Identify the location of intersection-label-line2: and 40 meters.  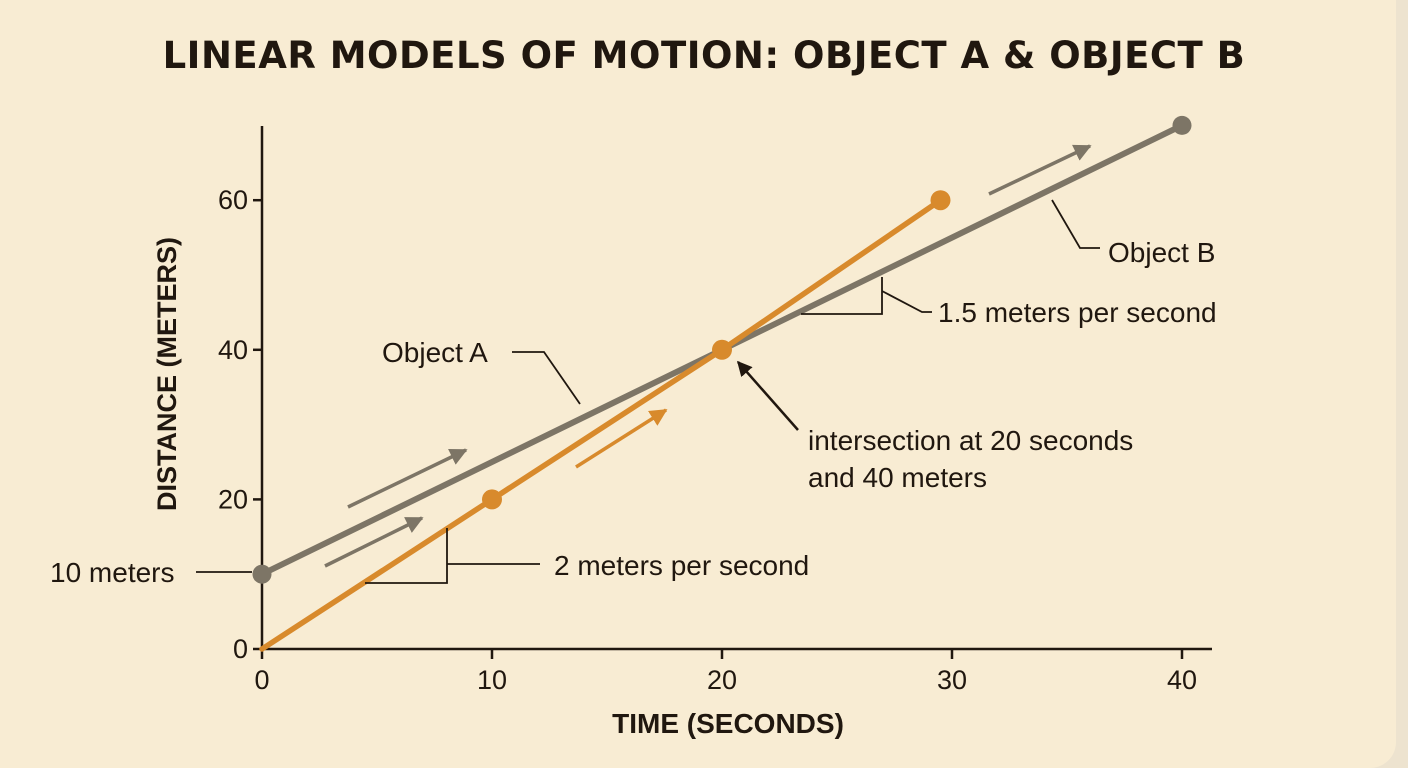
(897, 477).